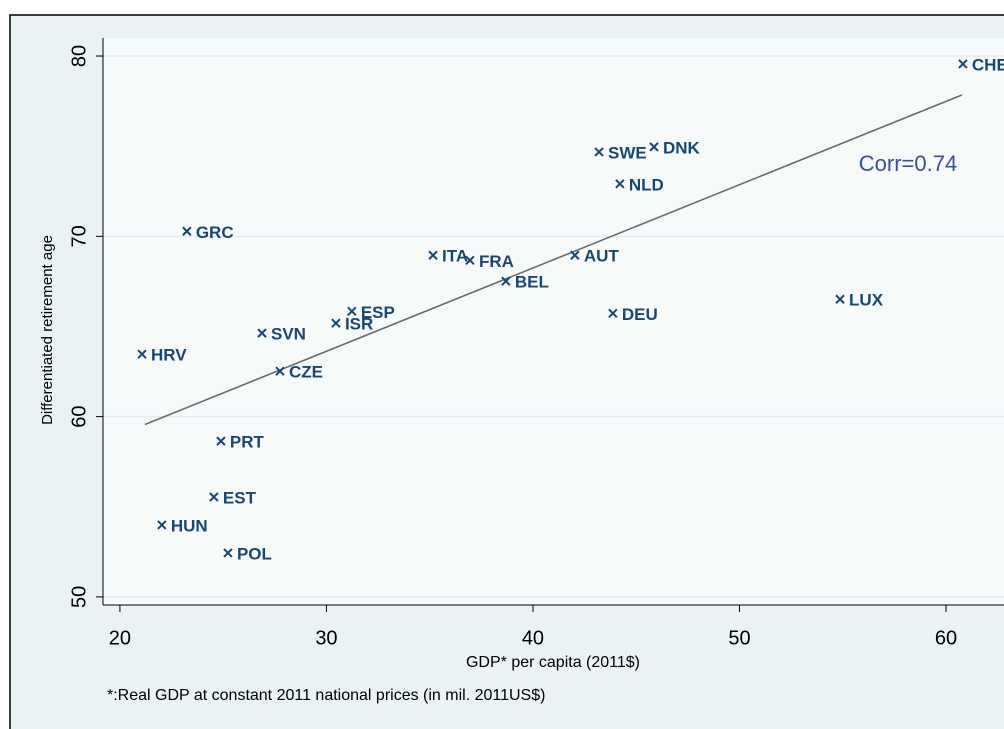  I want to click on point-label: ITA, so click(455, 256).